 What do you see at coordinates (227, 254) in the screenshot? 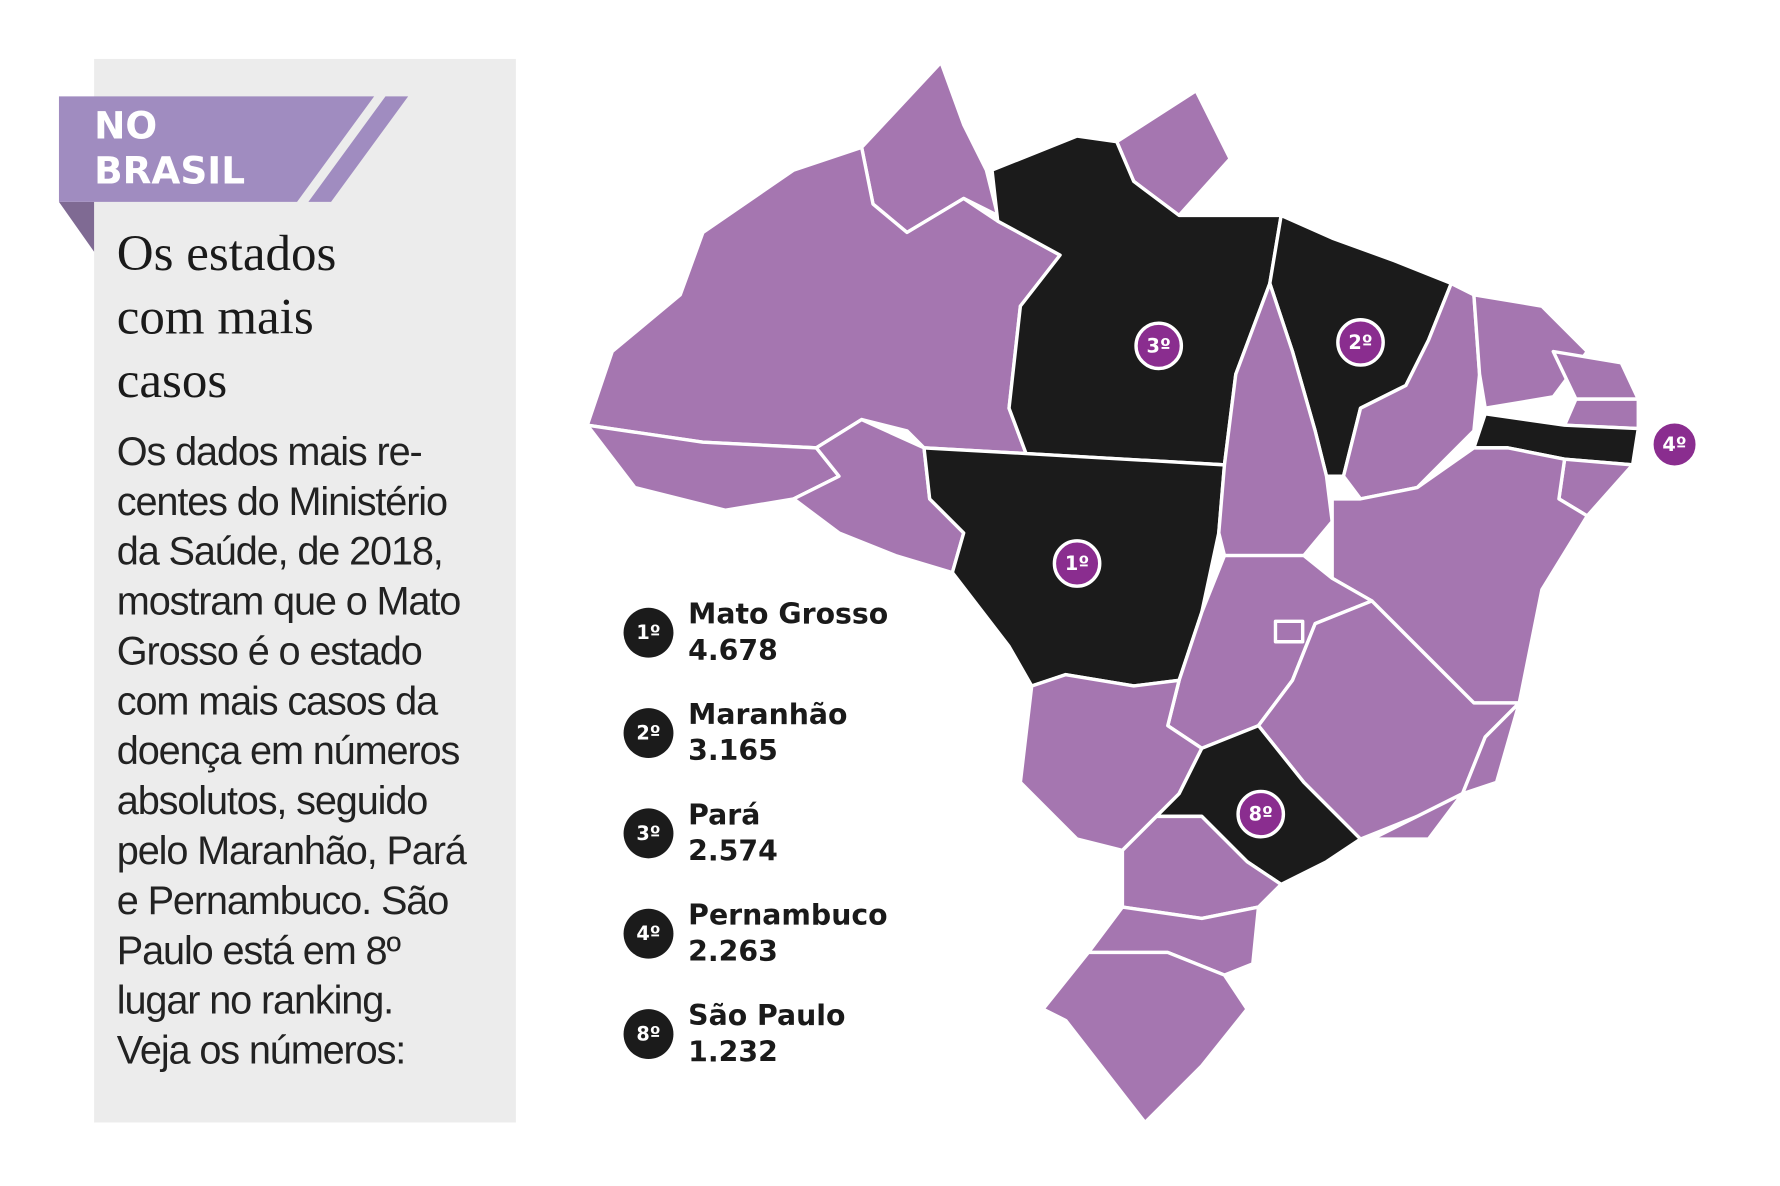
I see `title-line: Os estados` at bounding box center [227, 254].